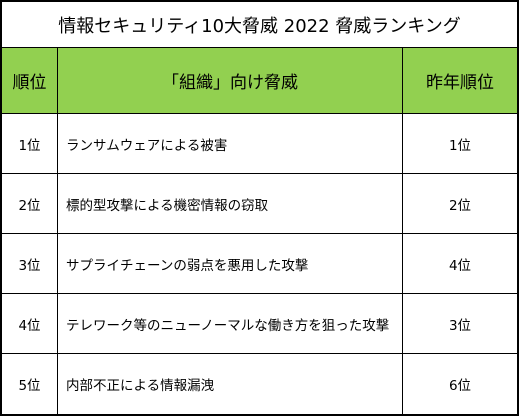 This screenshot has height=416, width=519. What do you see at coordinates (230, 204) in the screenshot?
I see `threat-cell: 標的型攻撃による機密情報の窃取` at bounding box center [230, 204].